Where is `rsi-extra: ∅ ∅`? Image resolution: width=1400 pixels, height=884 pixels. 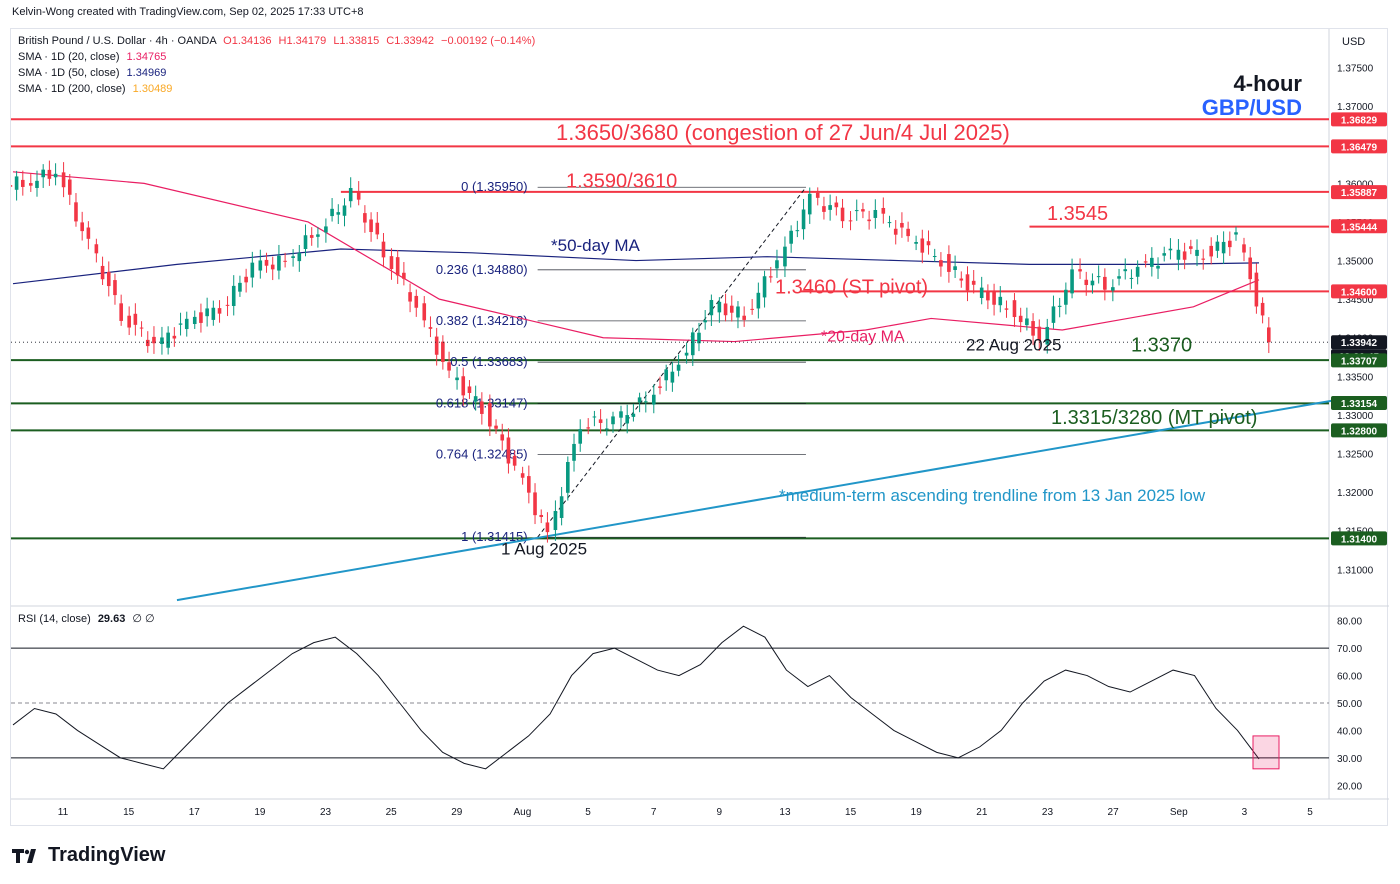
rsi-extra: ∅ ∅ is located at coordinates (143, 619).